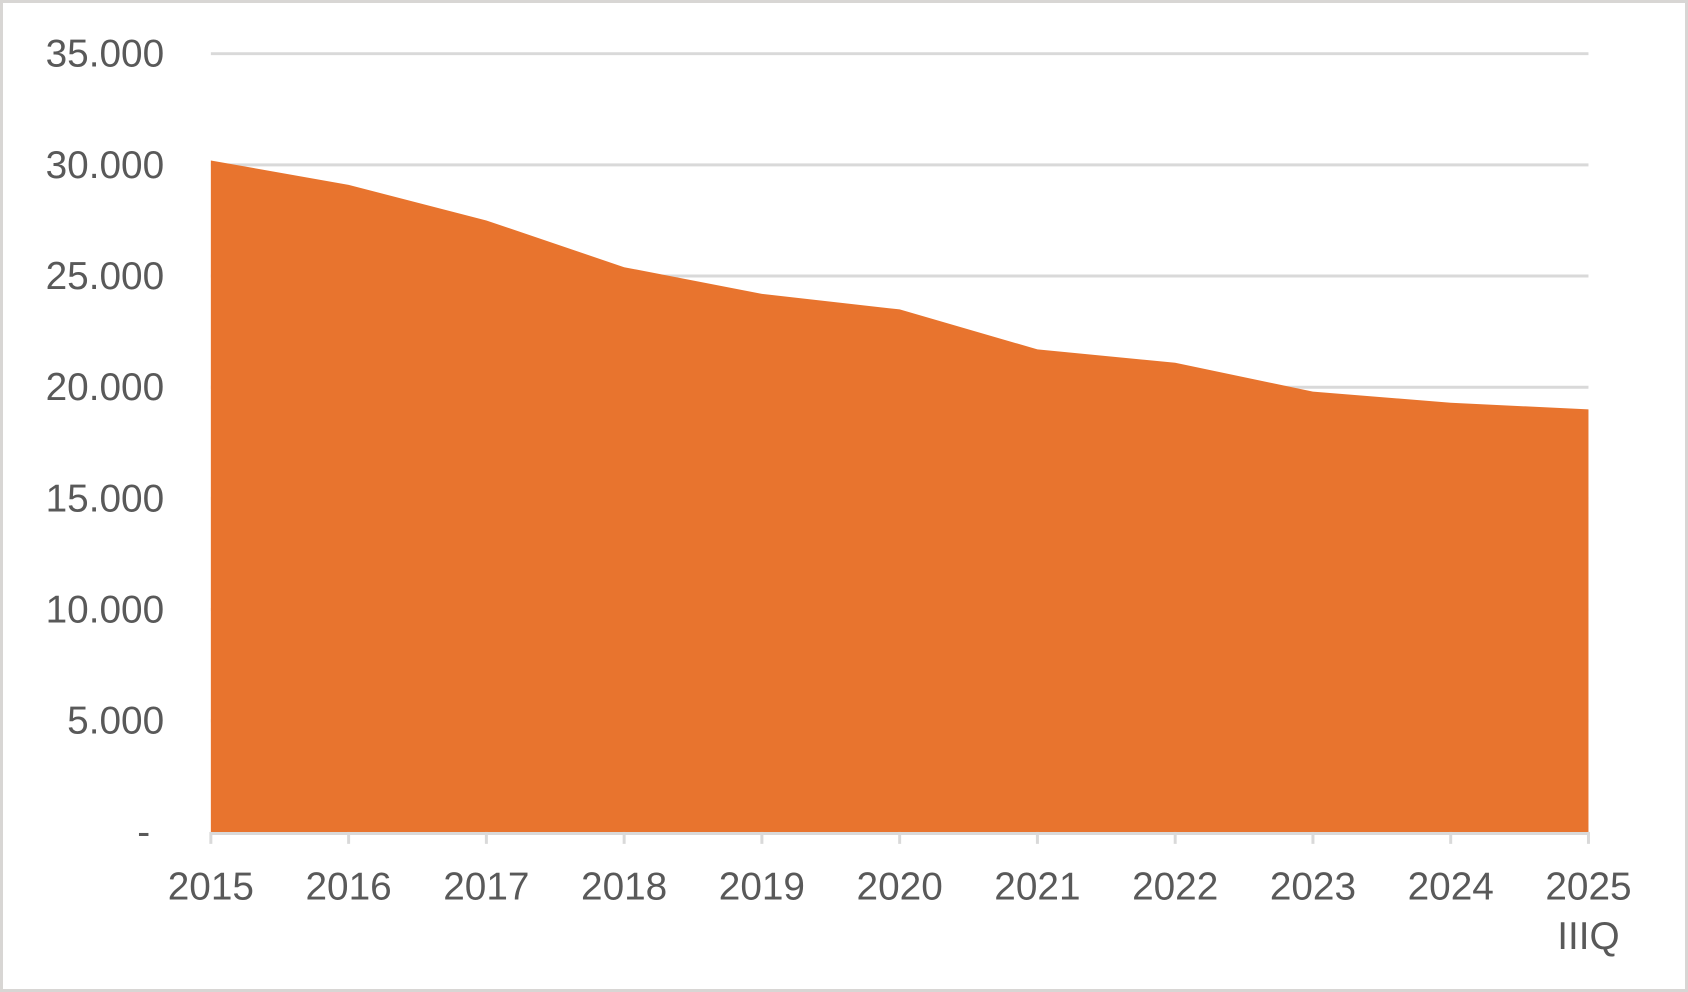  What do you see at coordinates (143, 832) in the screenshot?
I see `y-axis-tick-label: -` at bounding box center [143, 832].